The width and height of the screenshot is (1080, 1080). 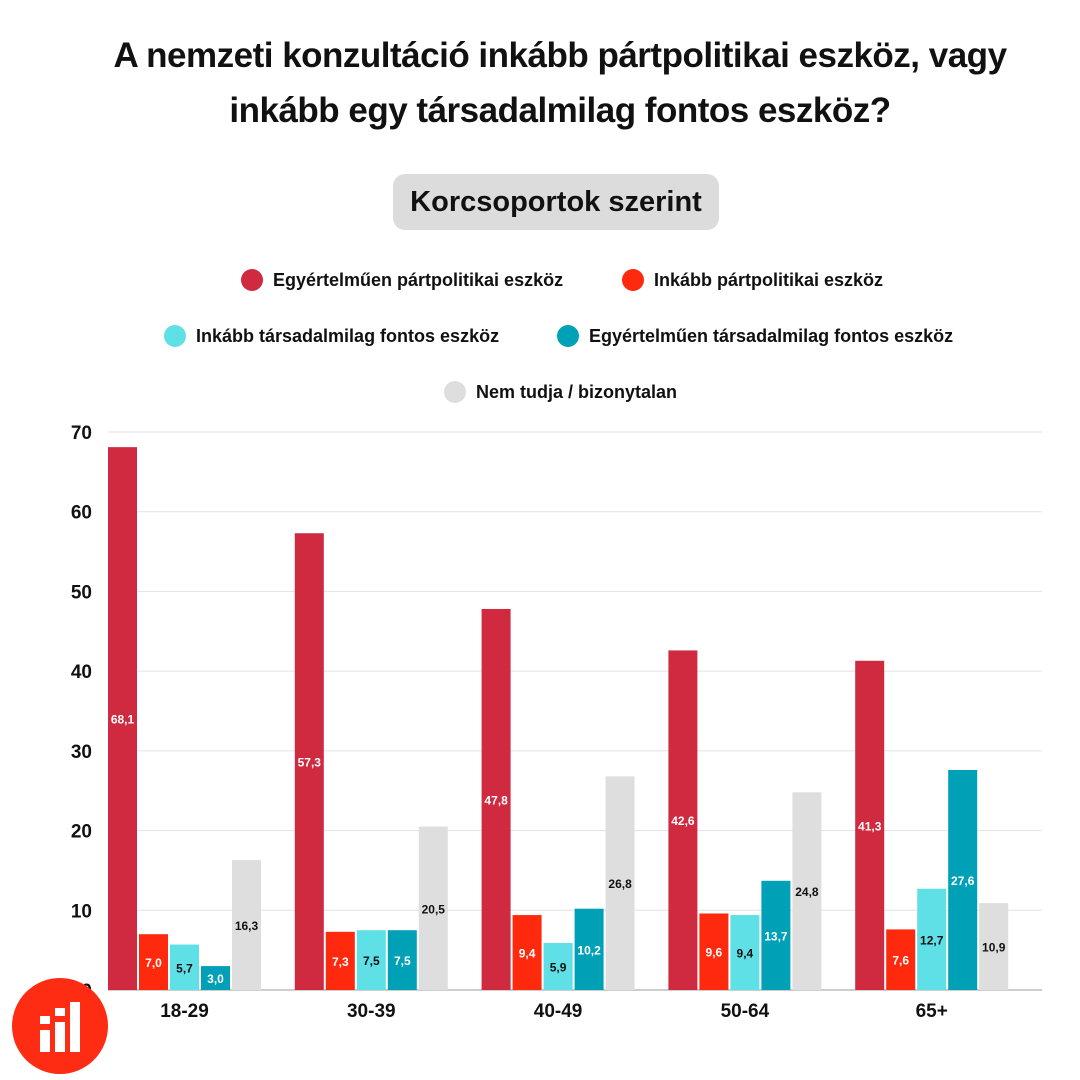 I want to click on title-line-2: inkább egy társadalmilag fontos eszköz?, so click(x=560, y=110).